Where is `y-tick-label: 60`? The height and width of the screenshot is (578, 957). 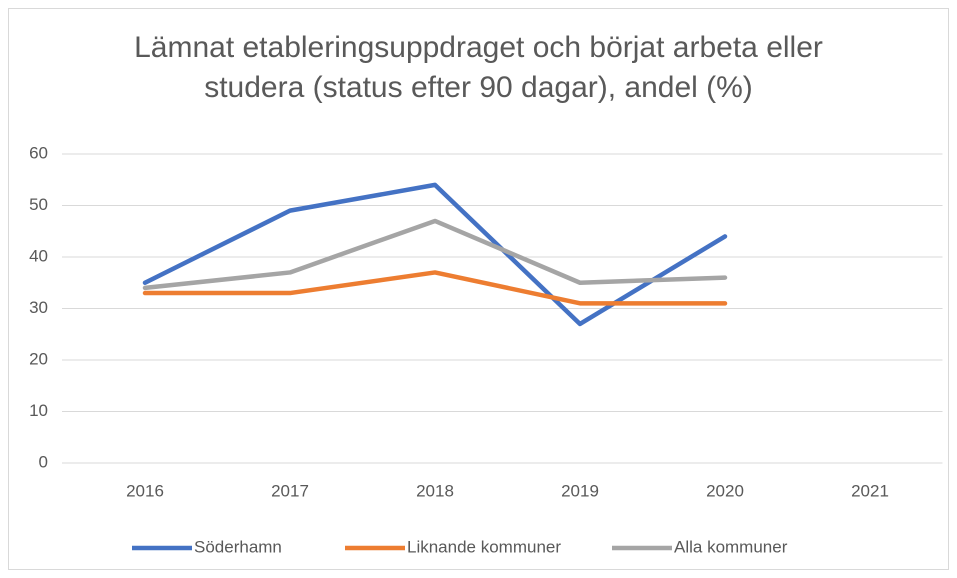 y-tick-label: 60 is located at coordinates (38, 152).